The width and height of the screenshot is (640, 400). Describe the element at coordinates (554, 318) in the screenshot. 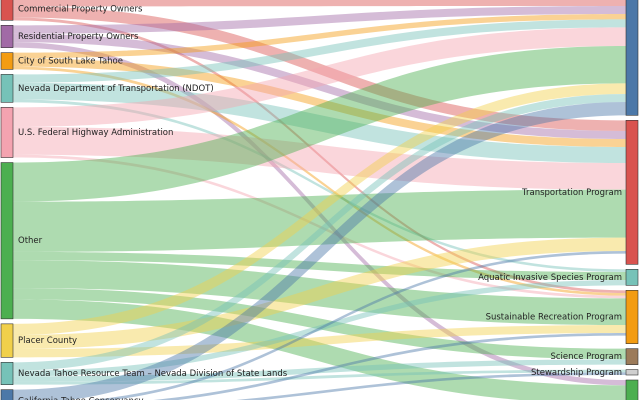

I see `target-label: Sustainable Recreation Program` at that location.